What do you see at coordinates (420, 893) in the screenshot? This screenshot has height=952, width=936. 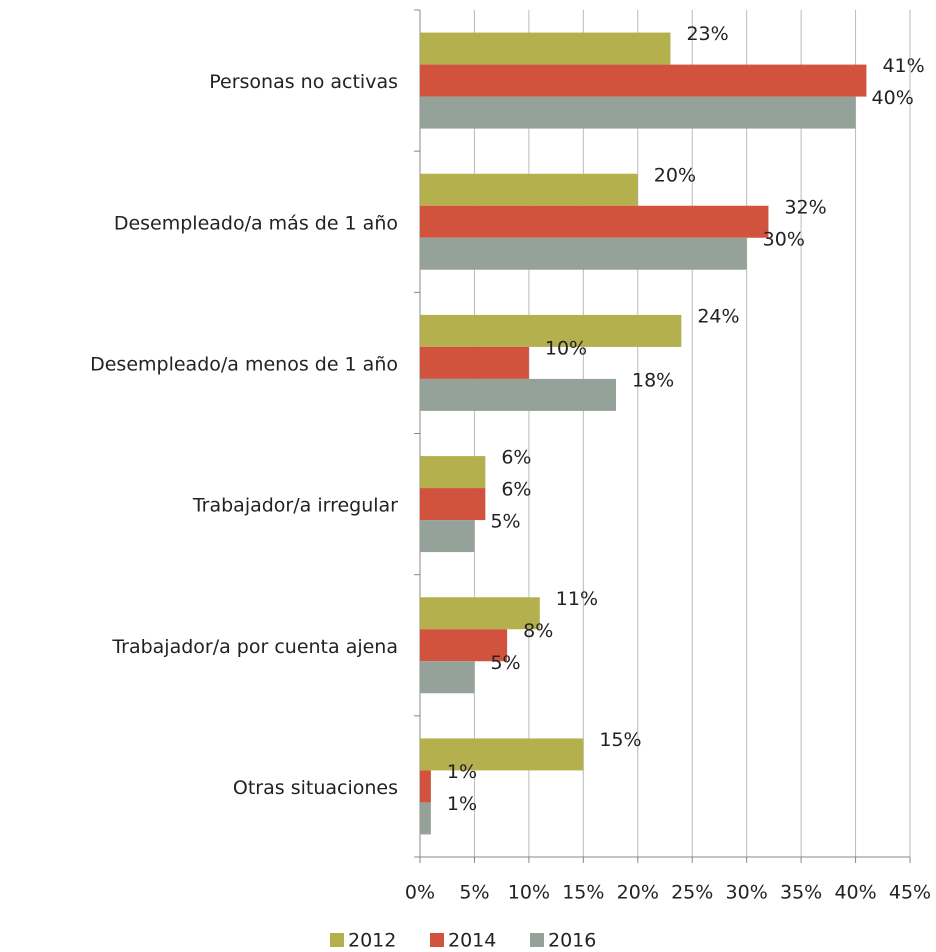 I see `x-tick-label: 0%` at bounding box center [420, 893].